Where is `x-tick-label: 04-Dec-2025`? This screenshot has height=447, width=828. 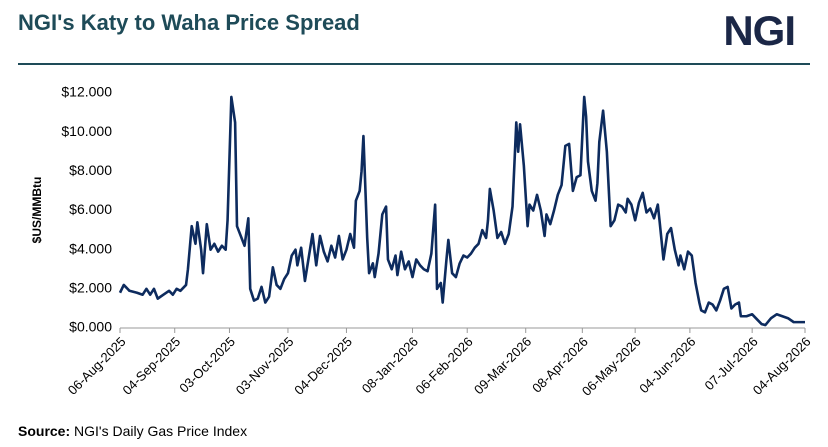
x-tick-label: 04-Dec-2025 is located at coordinates (323, 366).